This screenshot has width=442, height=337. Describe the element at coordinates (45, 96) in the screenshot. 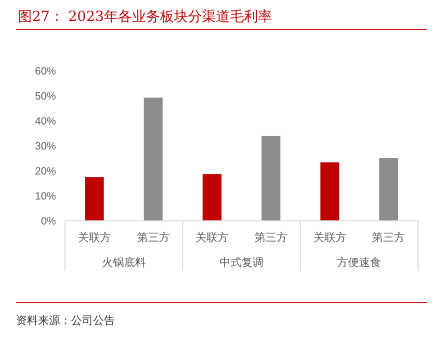

I see `y-tick-label: 50%` at that location.